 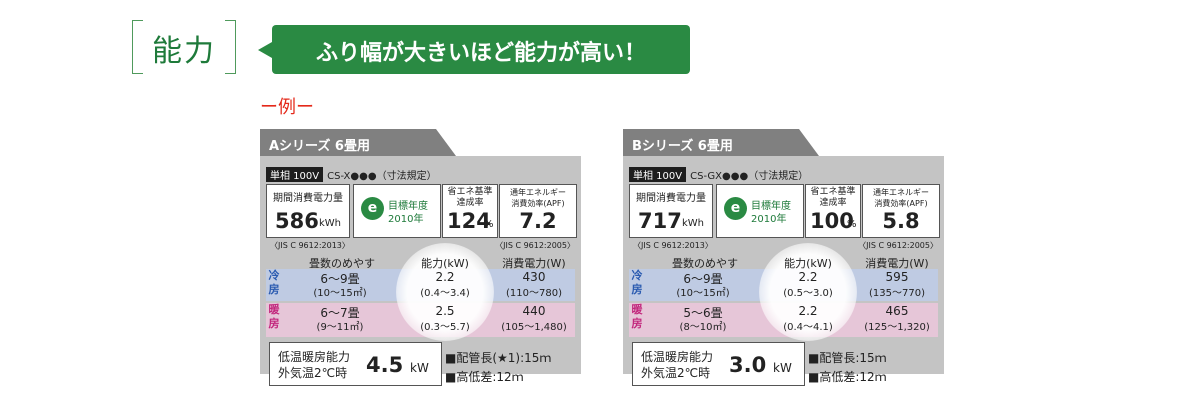 What do you see at coordinates (469, 221) in the screenshot?
I see `achievement-rate-value: 124` at bounding box center [469, 221].